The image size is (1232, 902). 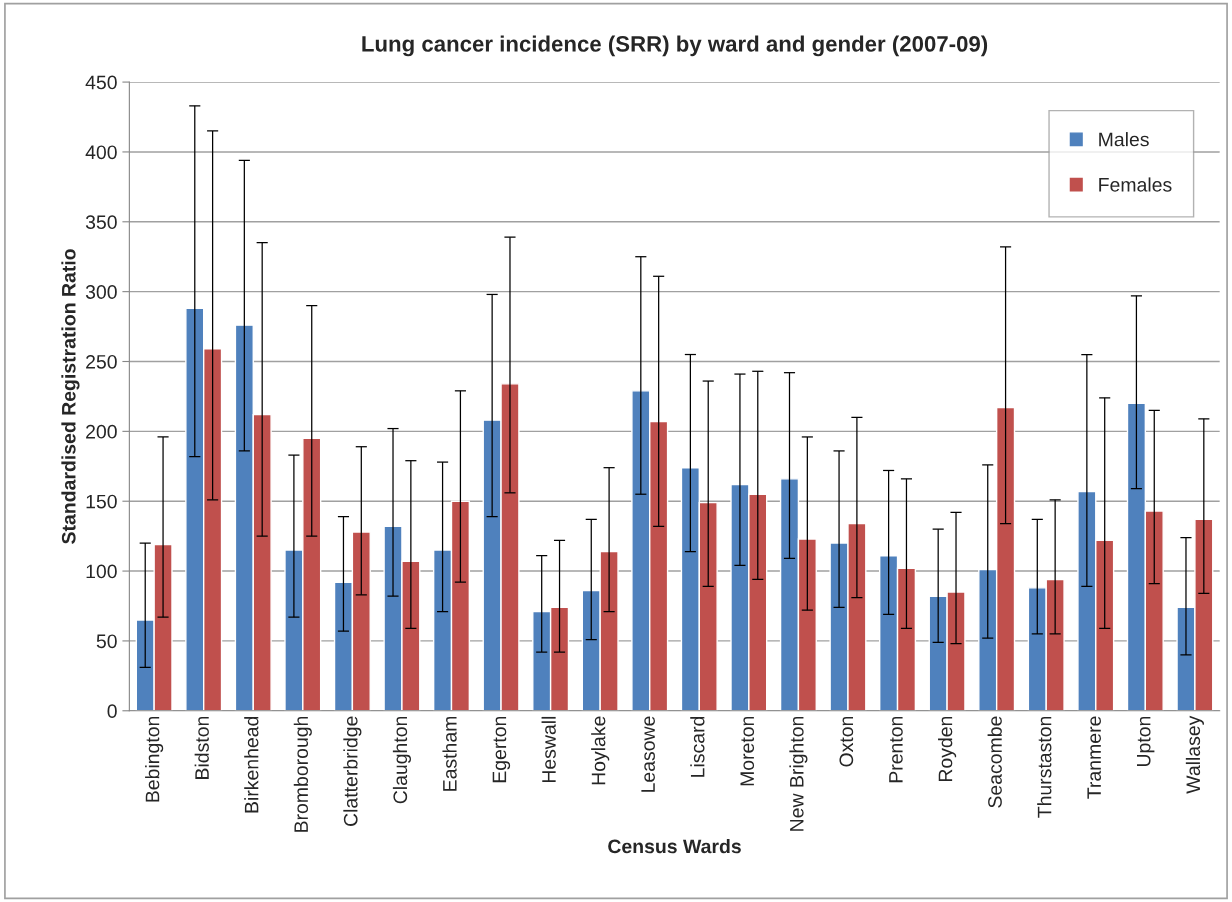 What do you see at coordinates (1194, 754) in the screenshot?
I see `x-tick-label: Wallasey` at bounding box center [1194, 754].